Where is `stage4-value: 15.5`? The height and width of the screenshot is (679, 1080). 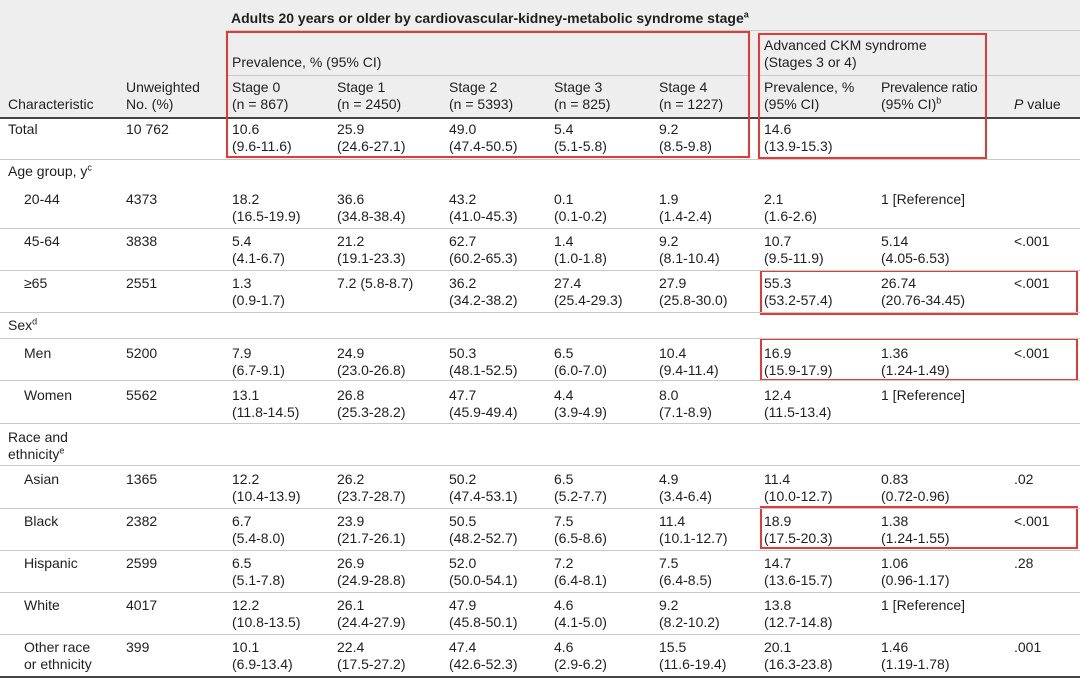 stage4-value: 15.5 is located at coordinates (673, 647).